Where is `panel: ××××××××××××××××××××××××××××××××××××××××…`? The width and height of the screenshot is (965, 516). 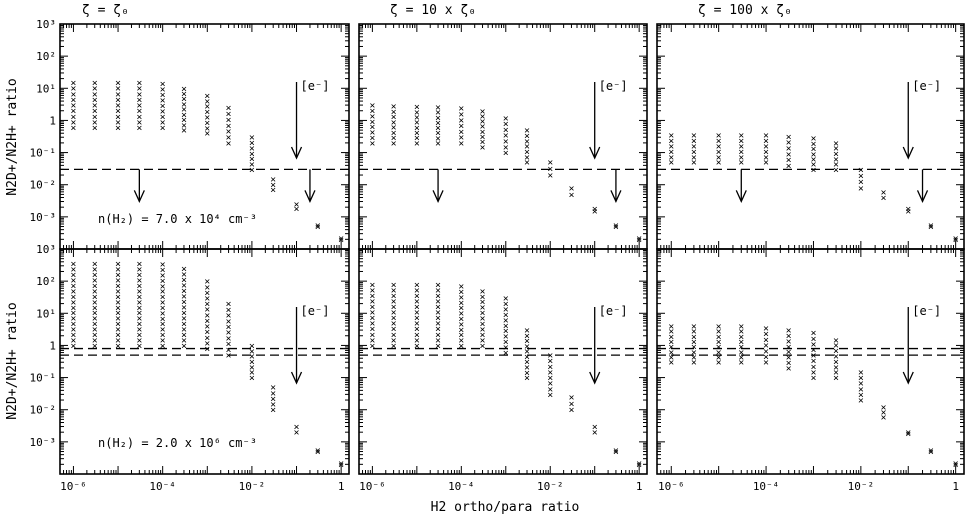 panel: ××××××××××××××××××××××××××××××××××××××××… is located at coordinates (503, 136).